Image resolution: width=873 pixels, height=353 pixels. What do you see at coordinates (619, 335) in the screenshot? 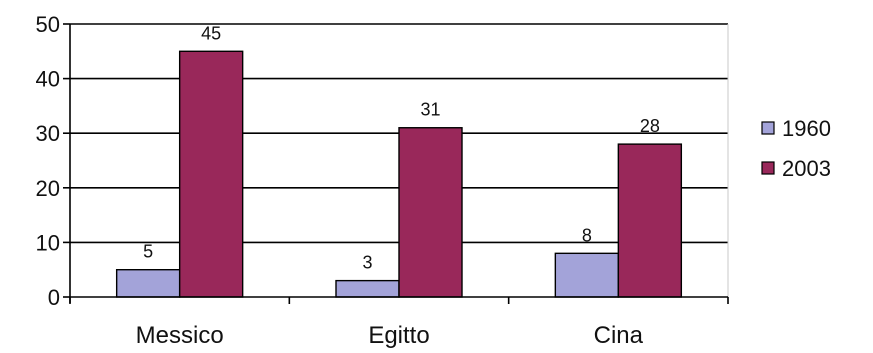
I see `x-category-label: Cina` at bounding box center [619, 335].